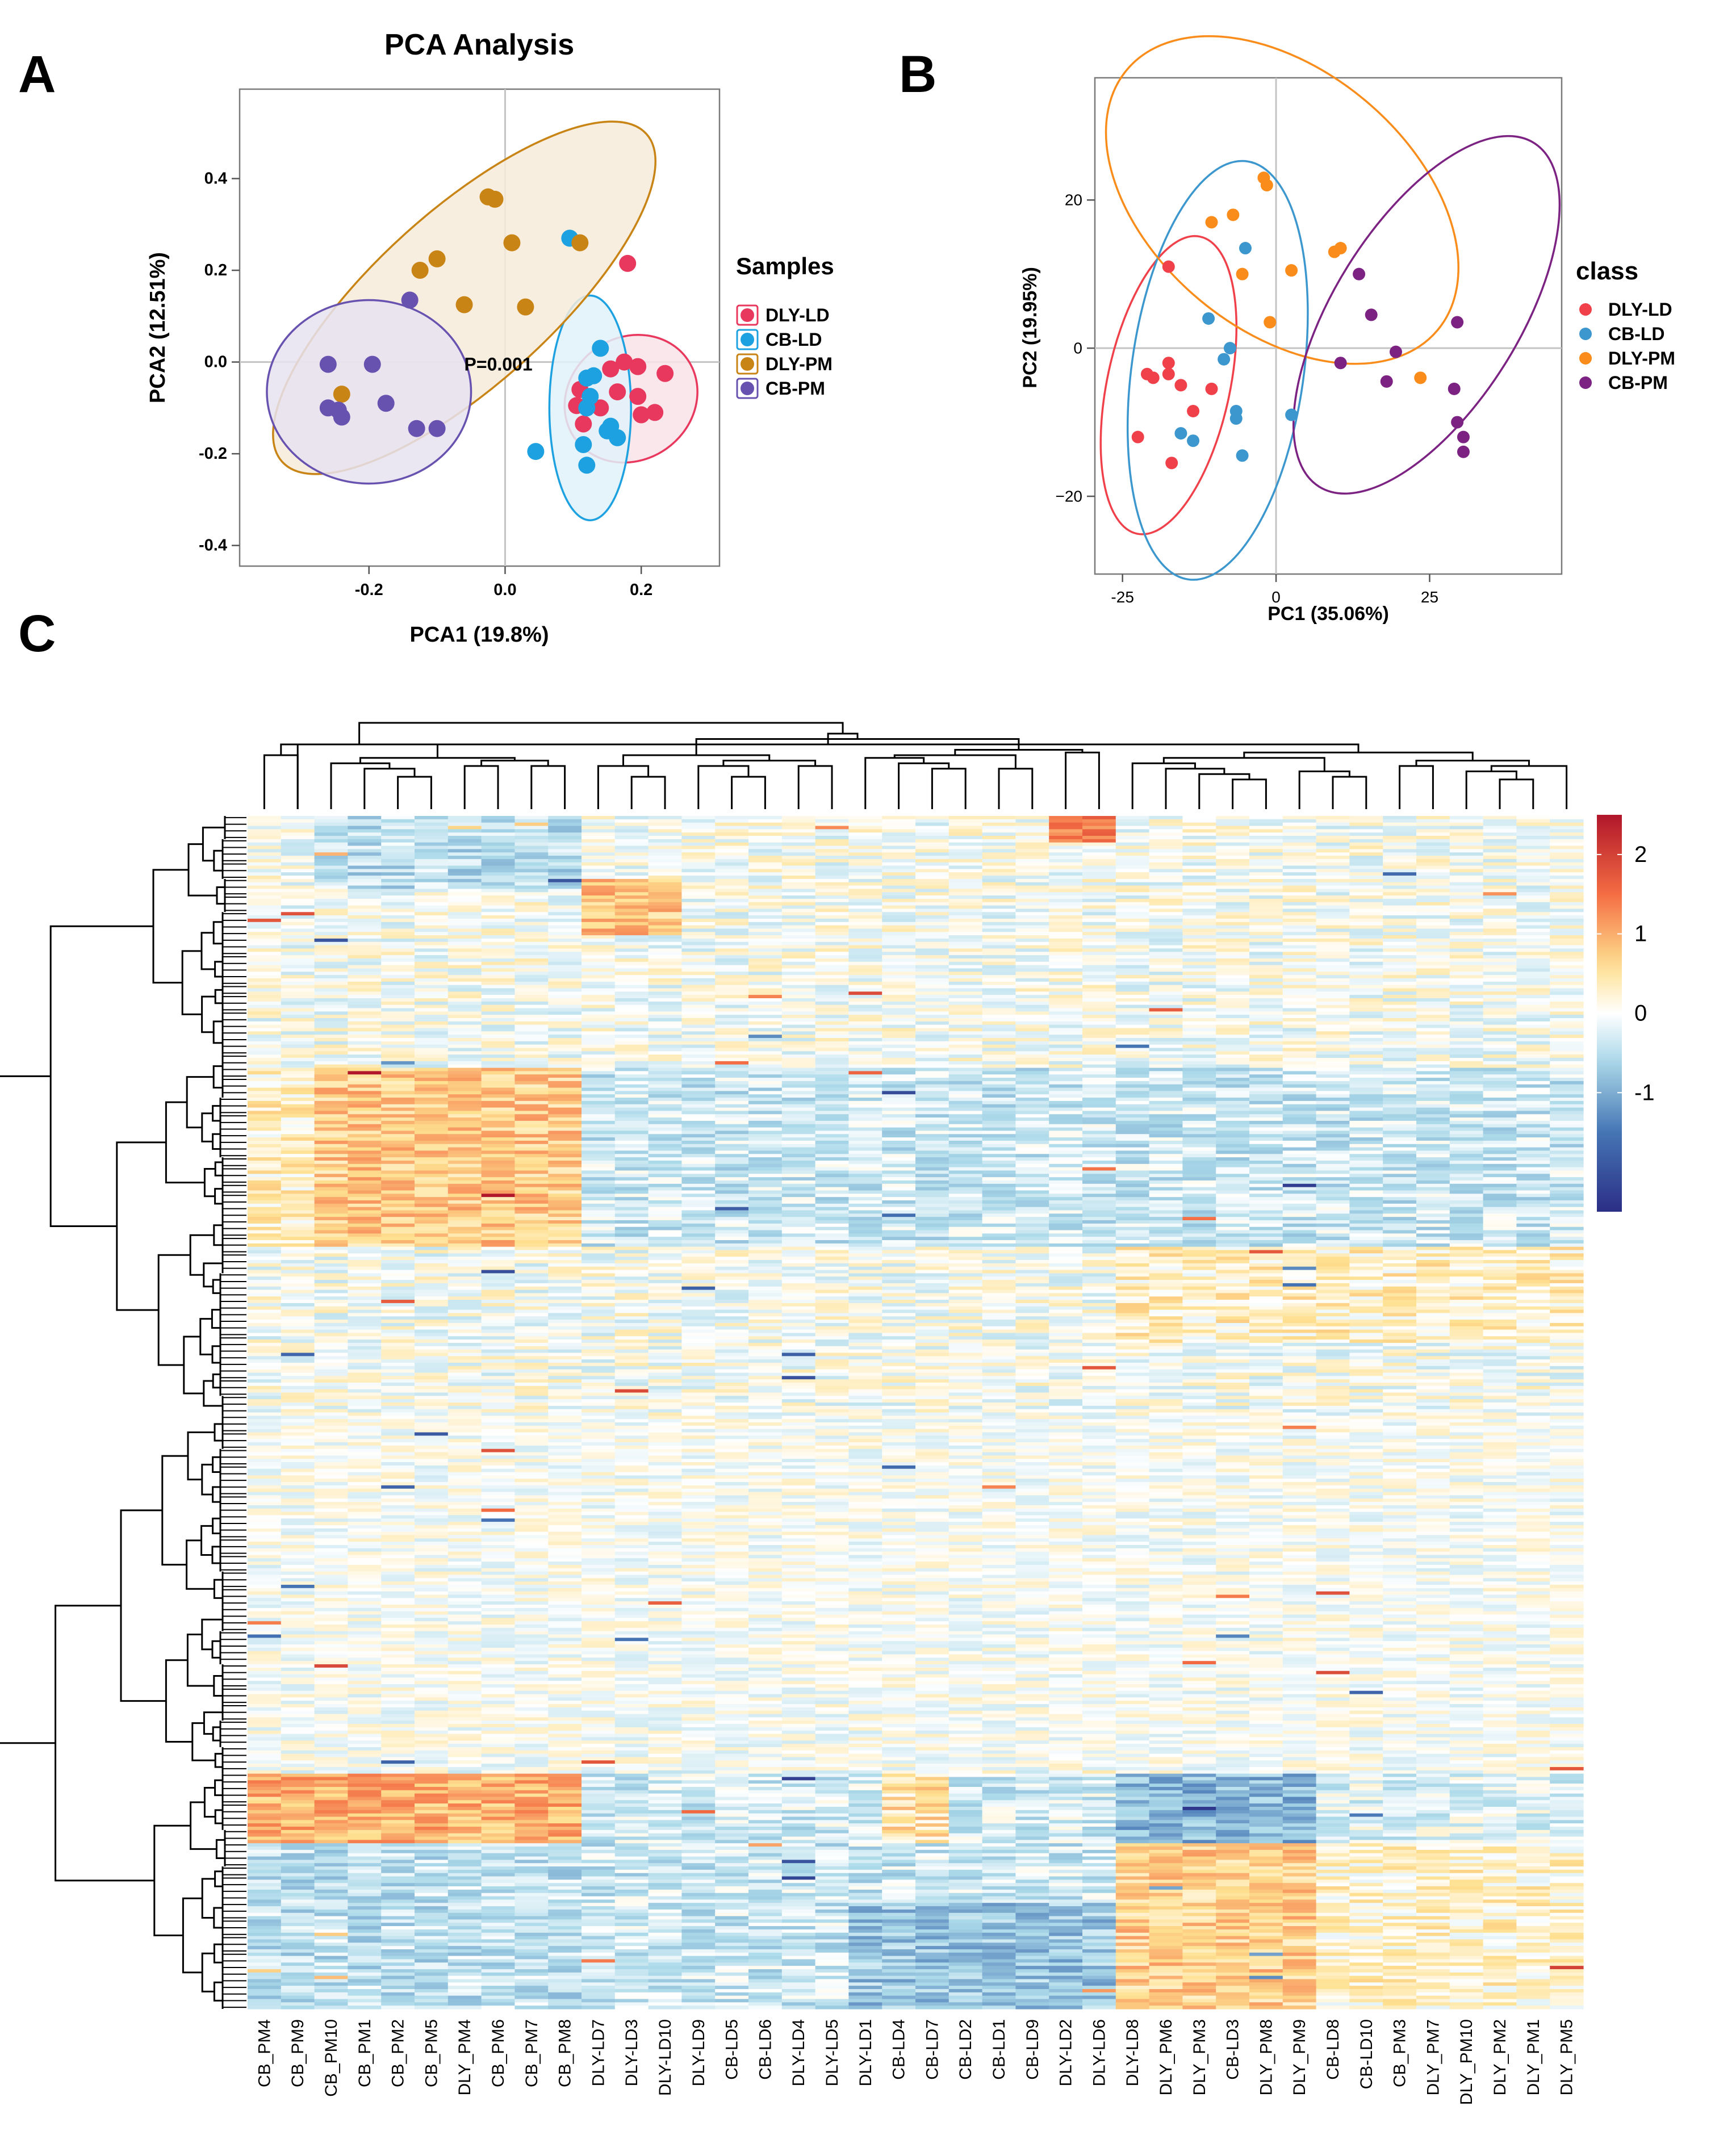 The width and height of the screenshot is (1715, 2156). I want to click on legend-dot-dly-pm, so click(1585, 358).